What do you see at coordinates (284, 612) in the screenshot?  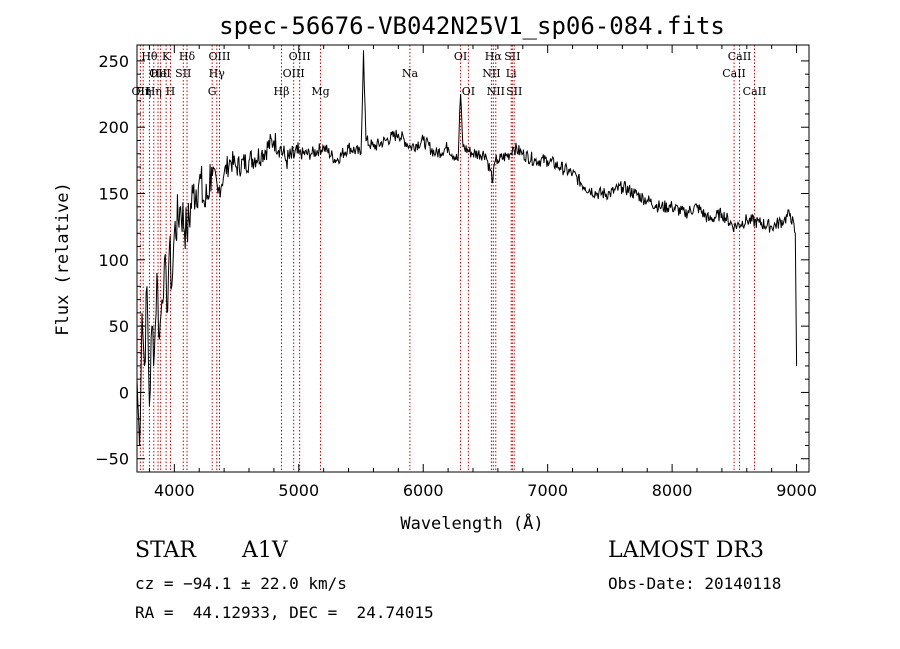 I see `sky-coordinates: RA = 44.12933, DEC = 24.74015` at bounding box center [284, 612].